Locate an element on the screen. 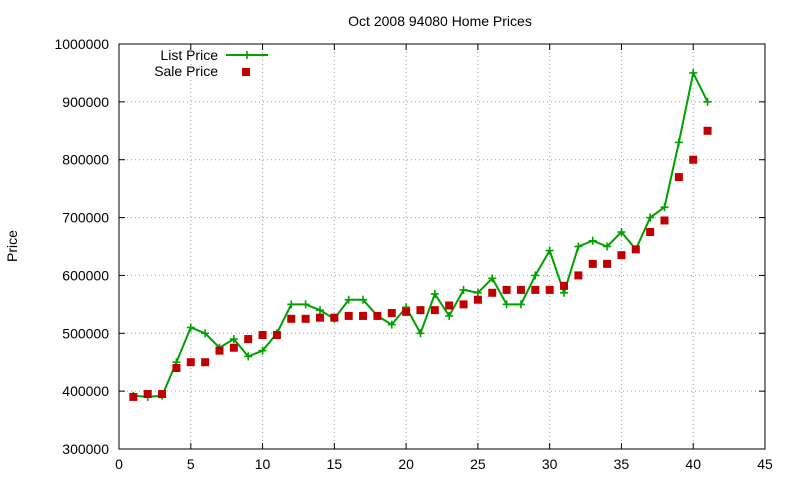 The width and height of the screenshot is (800, 480). y-tick-label: 700000 is located at coordinates (85, 218).